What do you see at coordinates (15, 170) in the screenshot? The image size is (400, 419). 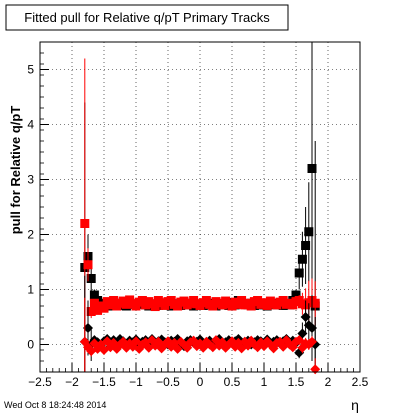 I see `y-axis-label: pull for Relative q/pT` at bounding box center [15, 170].